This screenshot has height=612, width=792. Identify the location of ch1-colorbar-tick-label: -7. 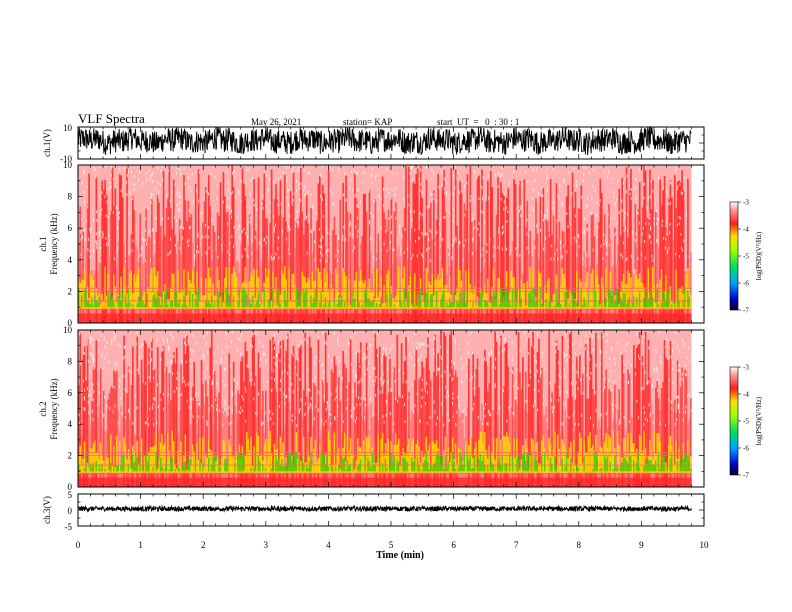
(746, 311).